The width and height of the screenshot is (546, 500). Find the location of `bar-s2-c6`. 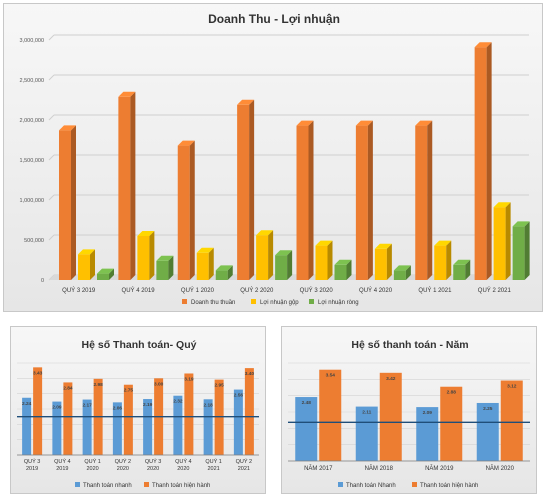

bar-s2-c6 is located at coordinates (462, 269).